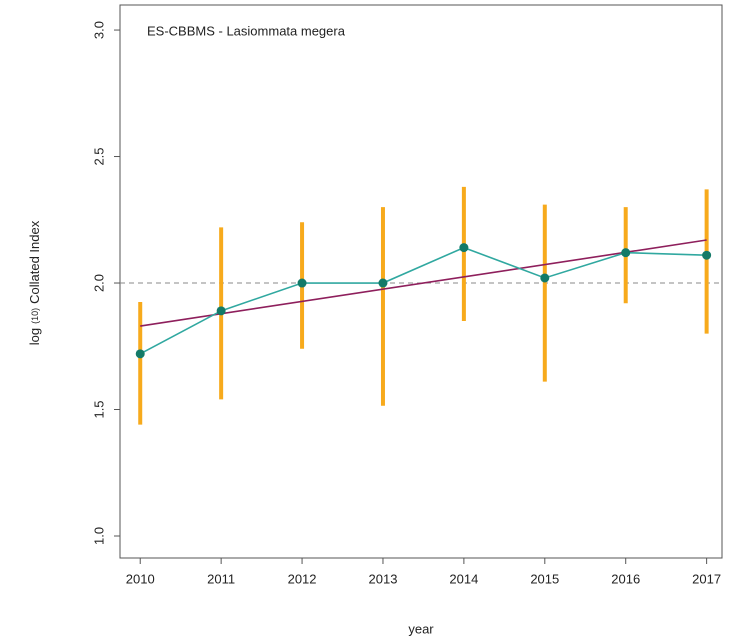 The image size is (741, 640). What do you see at coordinates (98, 536) in the screenshot?
I see `y-tick-label: 1.0` at bounding box center [98, 536].